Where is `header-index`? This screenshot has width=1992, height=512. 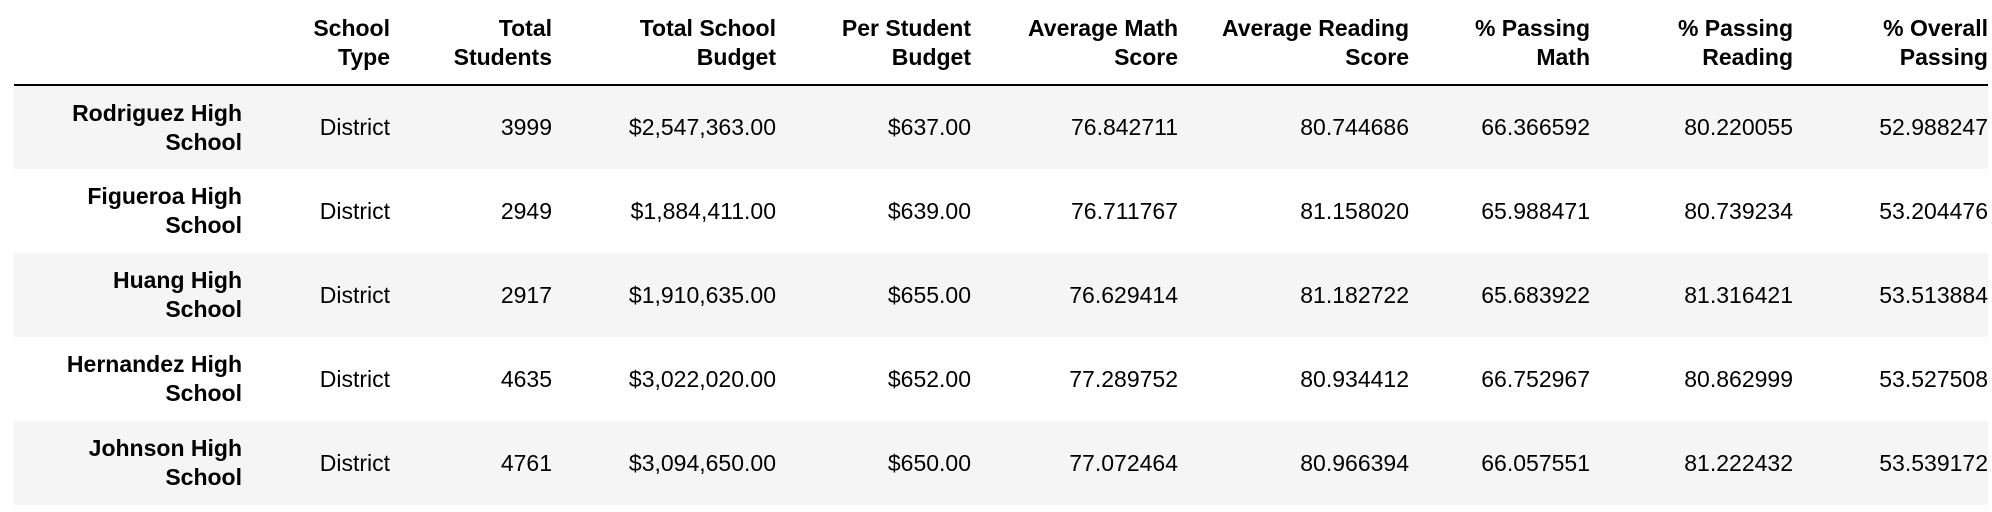
header-index is located at coordinates (132, 47).